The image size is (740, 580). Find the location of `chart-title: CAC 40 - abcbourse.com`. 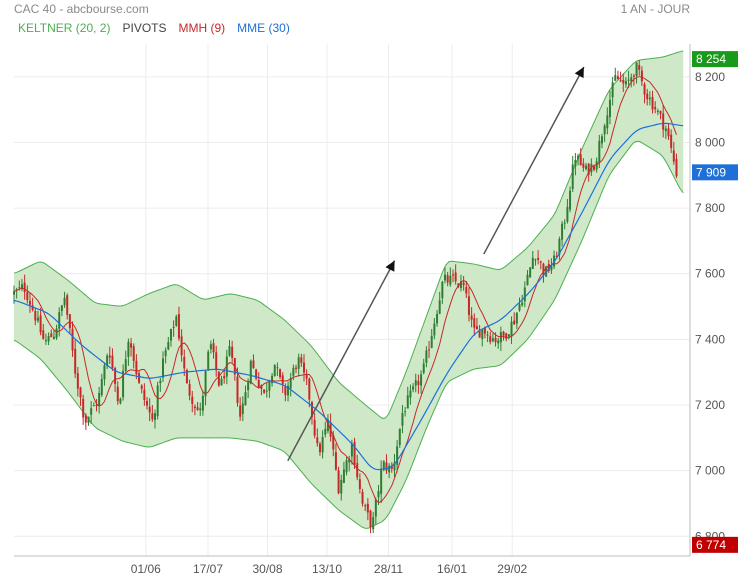

chart-title: CAC 40 - abcbourse.com is located at coordinates (81, 9).